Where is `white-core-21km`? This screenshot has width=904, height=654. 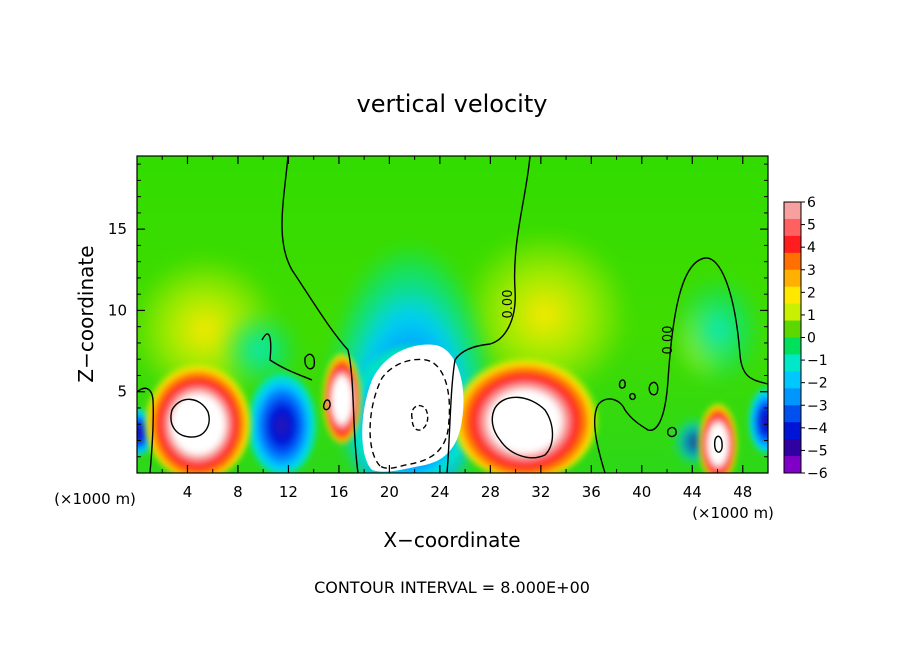
white-core-21km is located at coordinates (413, 408).